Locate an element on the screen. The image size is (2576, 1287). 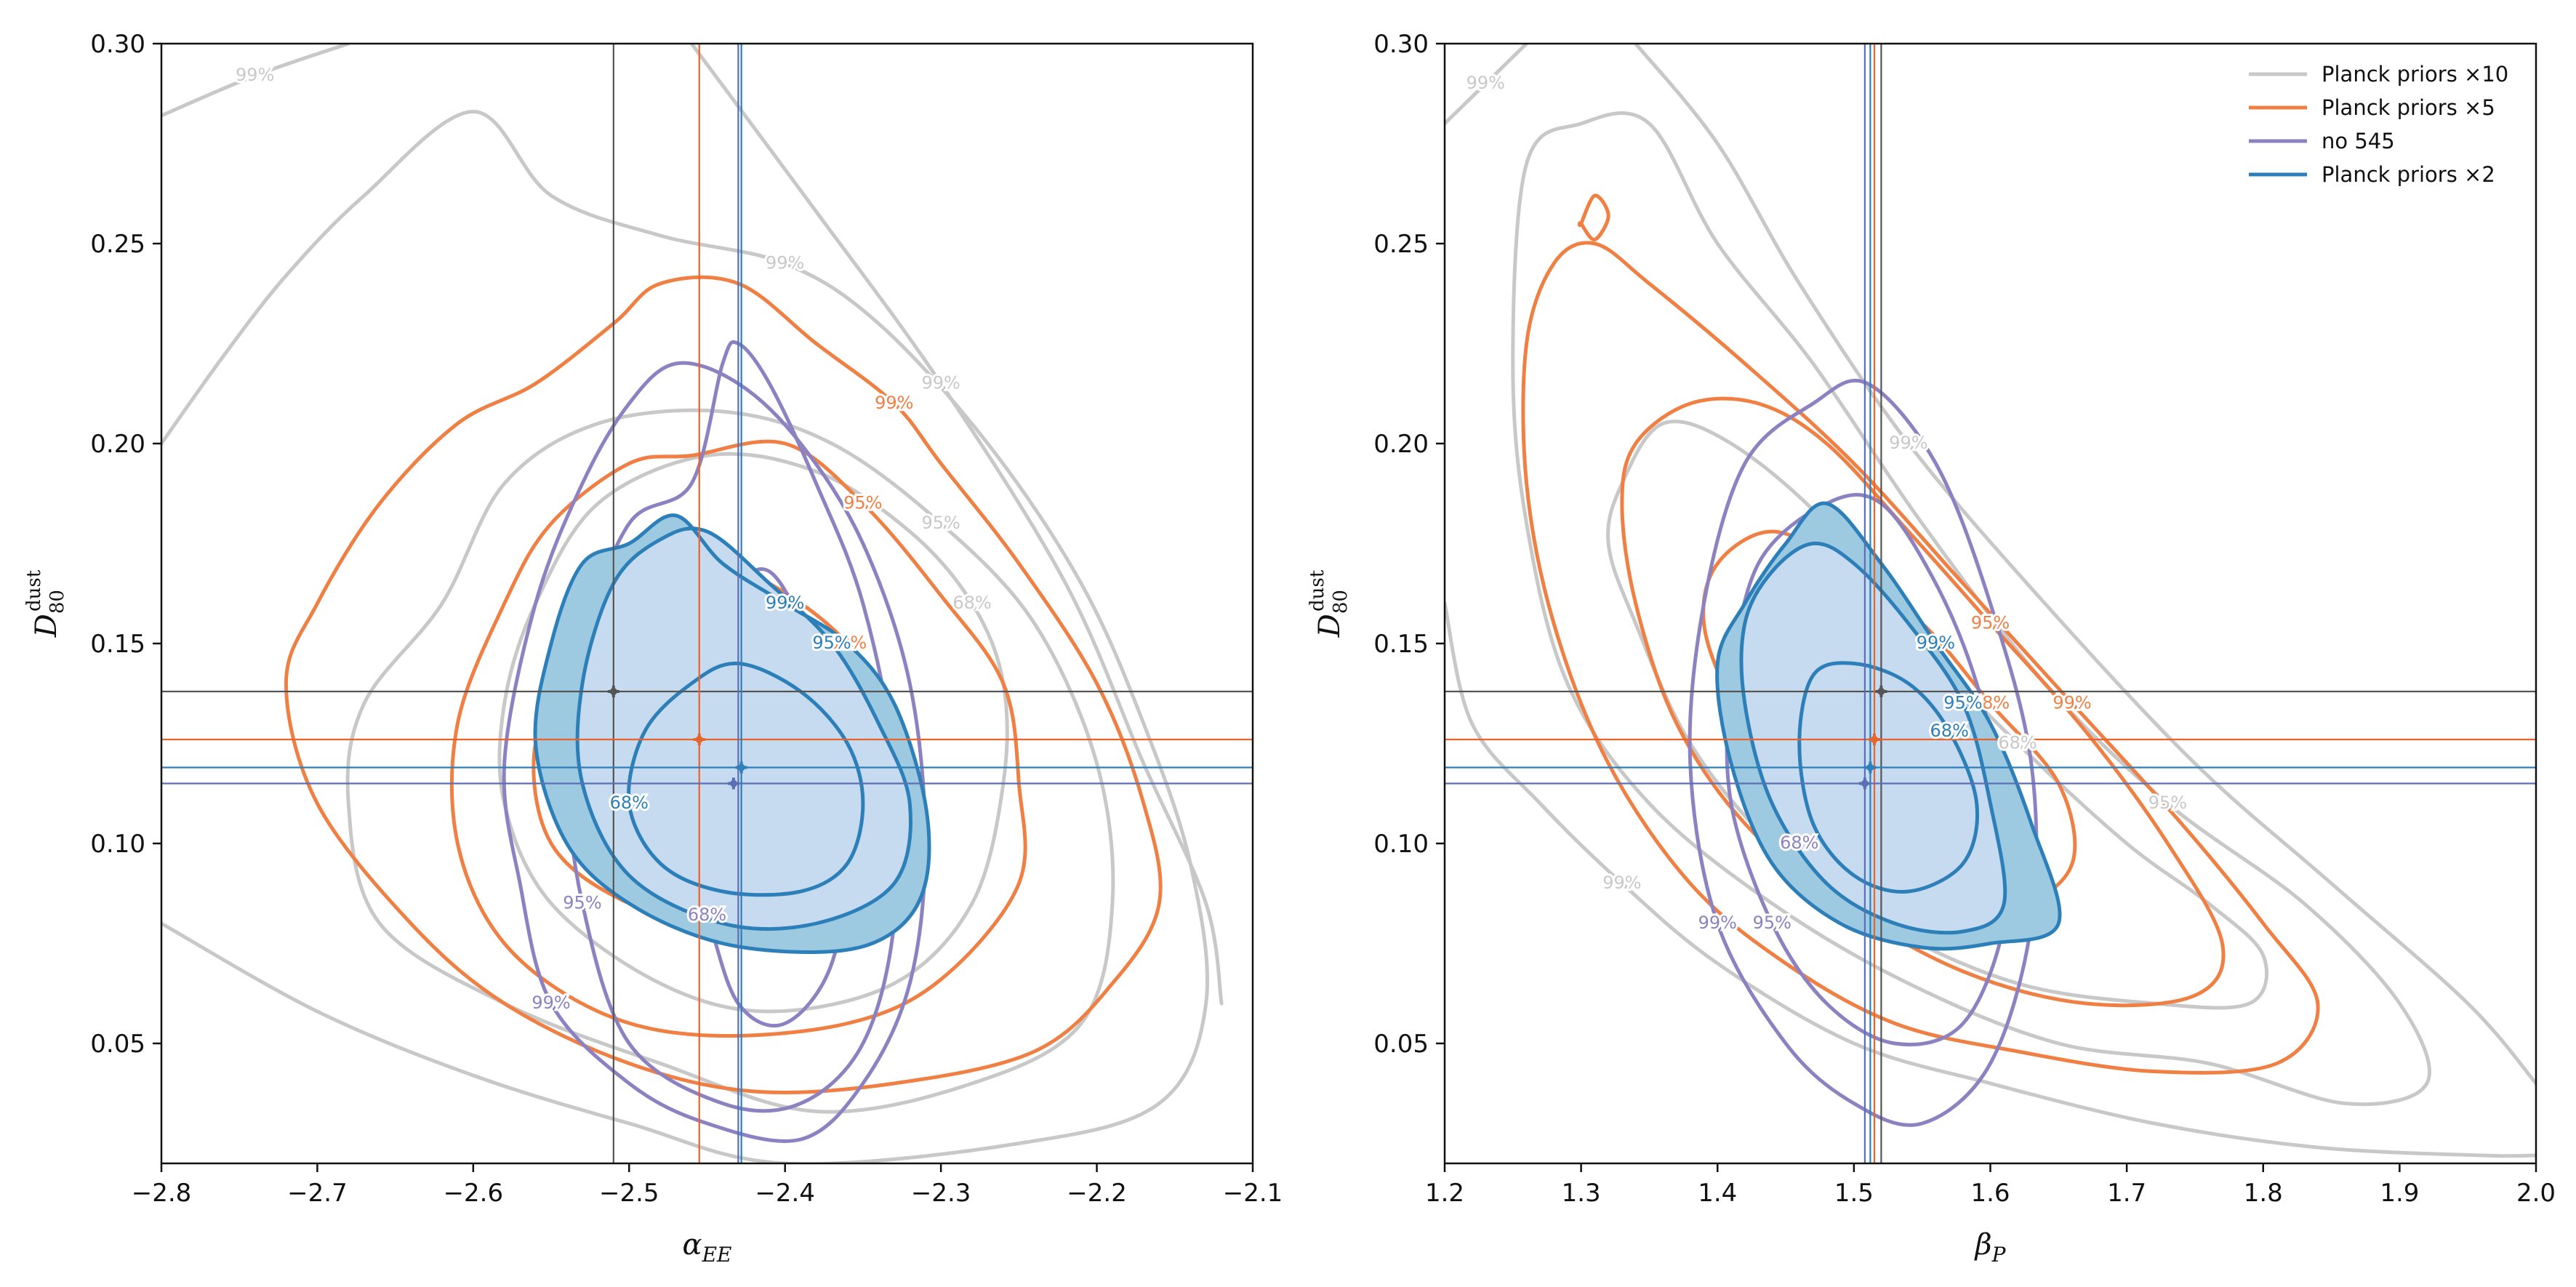
x-axis-label: βP is located at coordinates (1990, 1247).